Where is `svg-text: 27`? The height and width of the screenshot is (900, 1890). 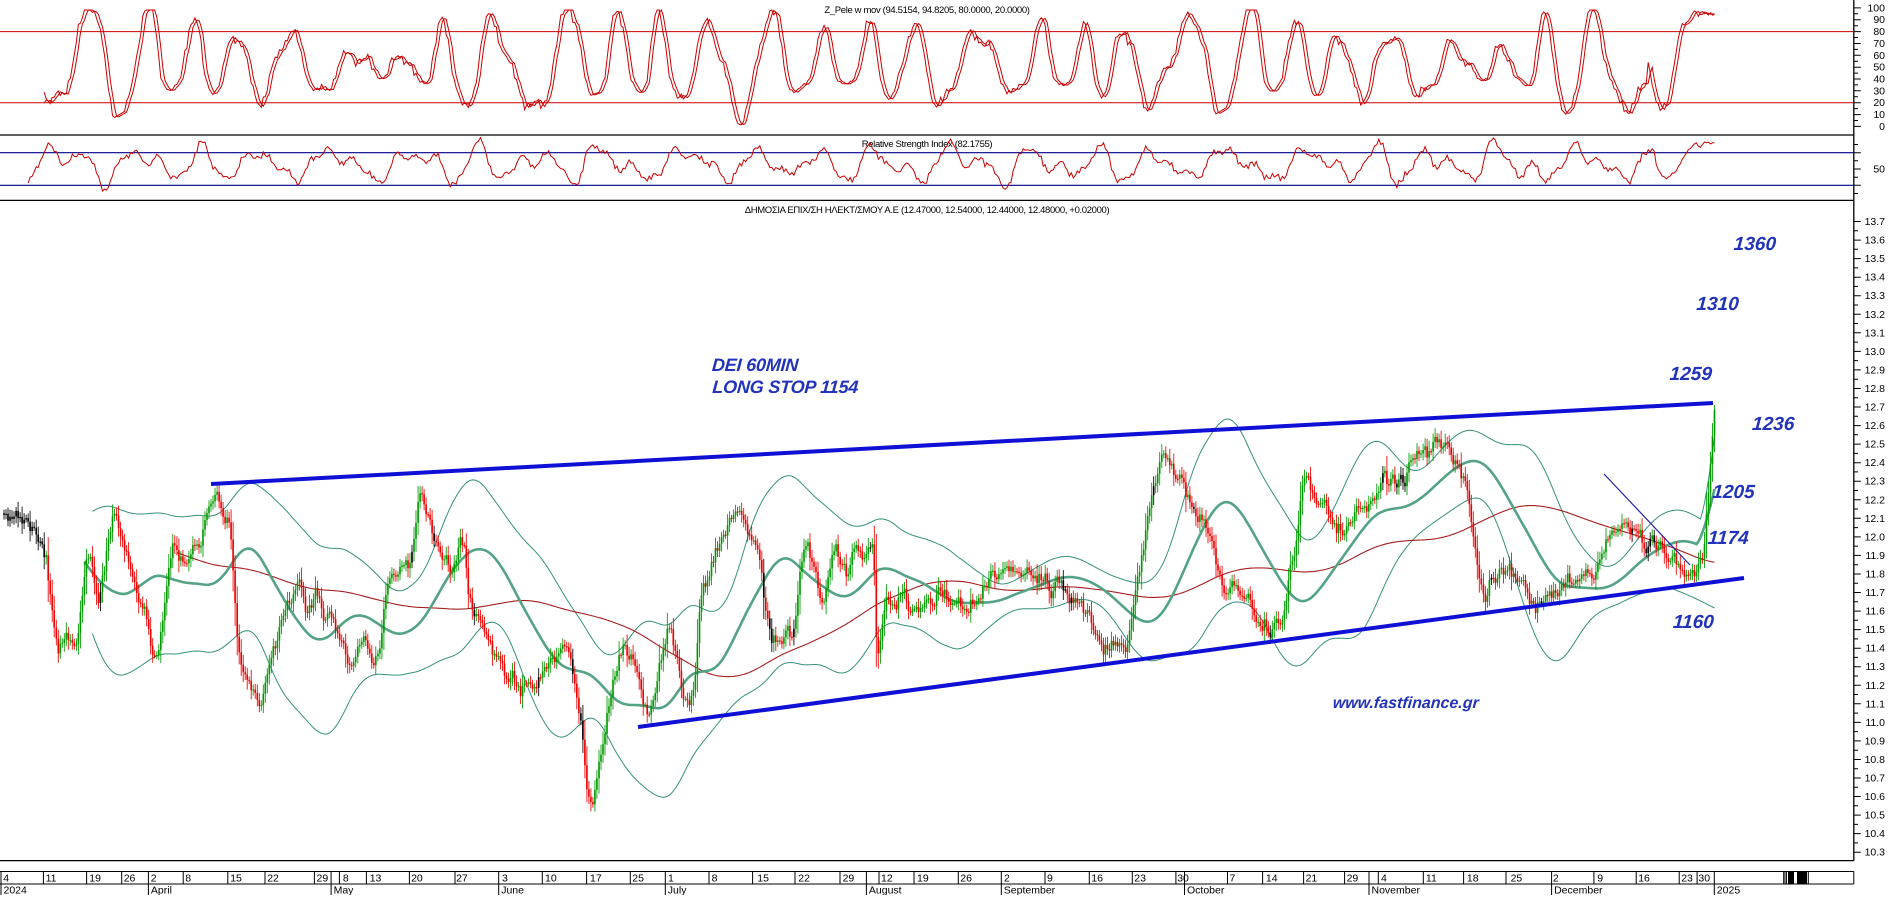 svg-text: 27 is located at coordinates (462, 879).